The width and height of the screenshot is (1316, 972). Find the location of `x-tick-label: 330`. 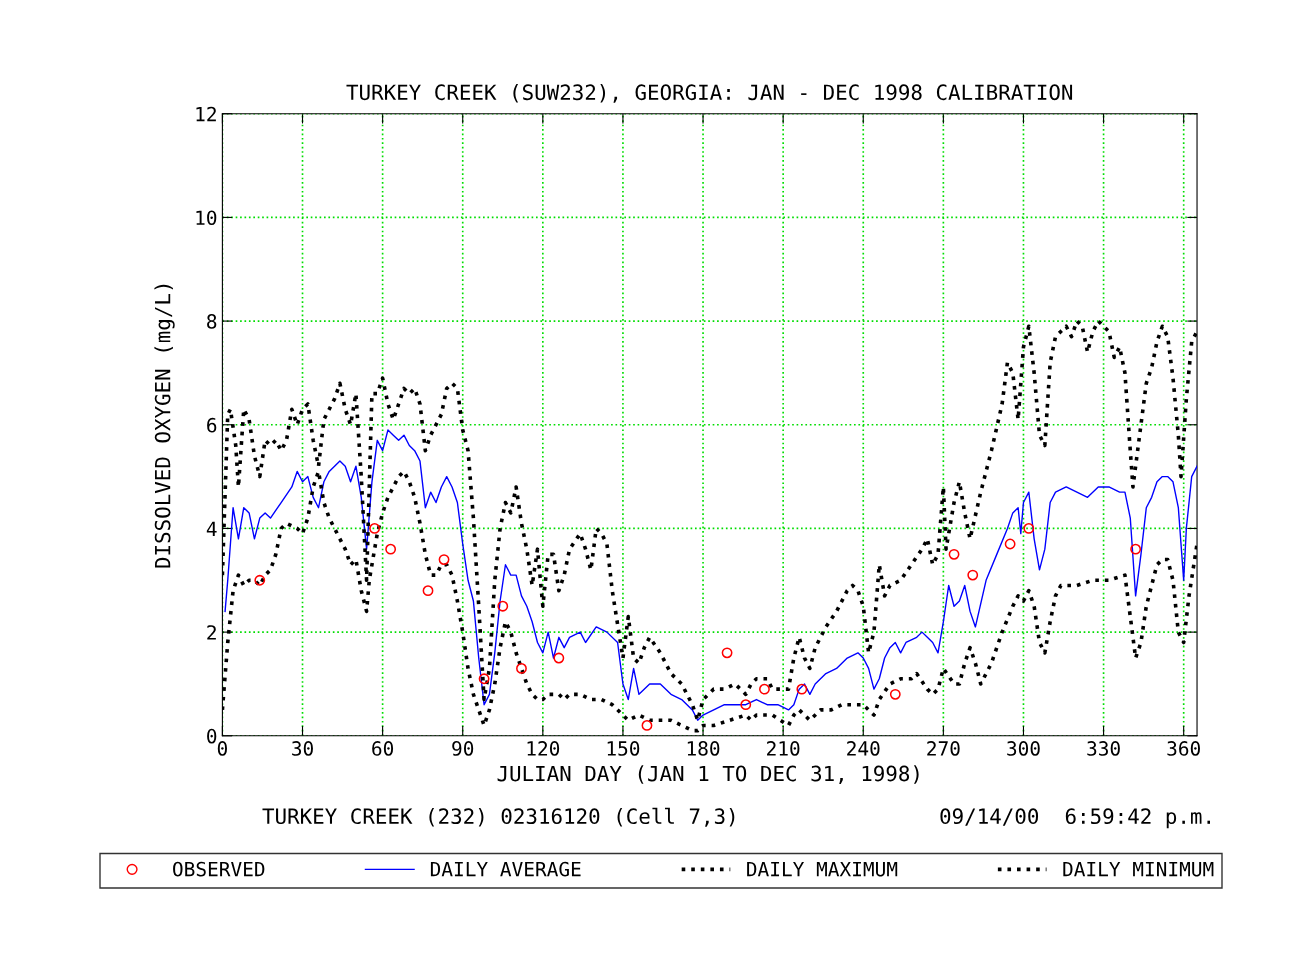

x-tick-label: 330 is located at coordinates (1103, 748).